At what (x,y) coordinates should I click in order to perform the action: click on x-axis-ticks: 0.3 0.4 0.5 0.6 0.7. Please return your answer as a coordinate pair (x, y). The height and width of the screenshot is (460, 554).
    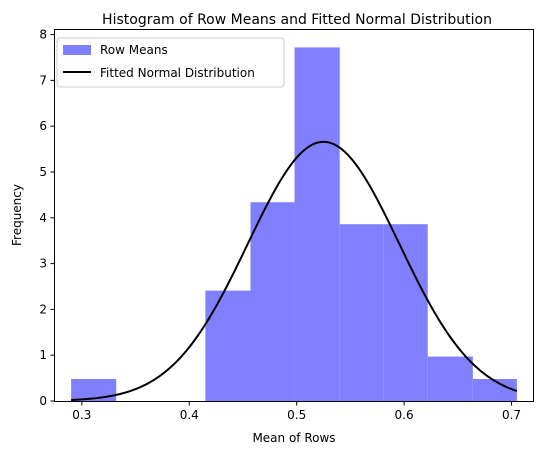
    Looking at the image, I should click on (296, 411).